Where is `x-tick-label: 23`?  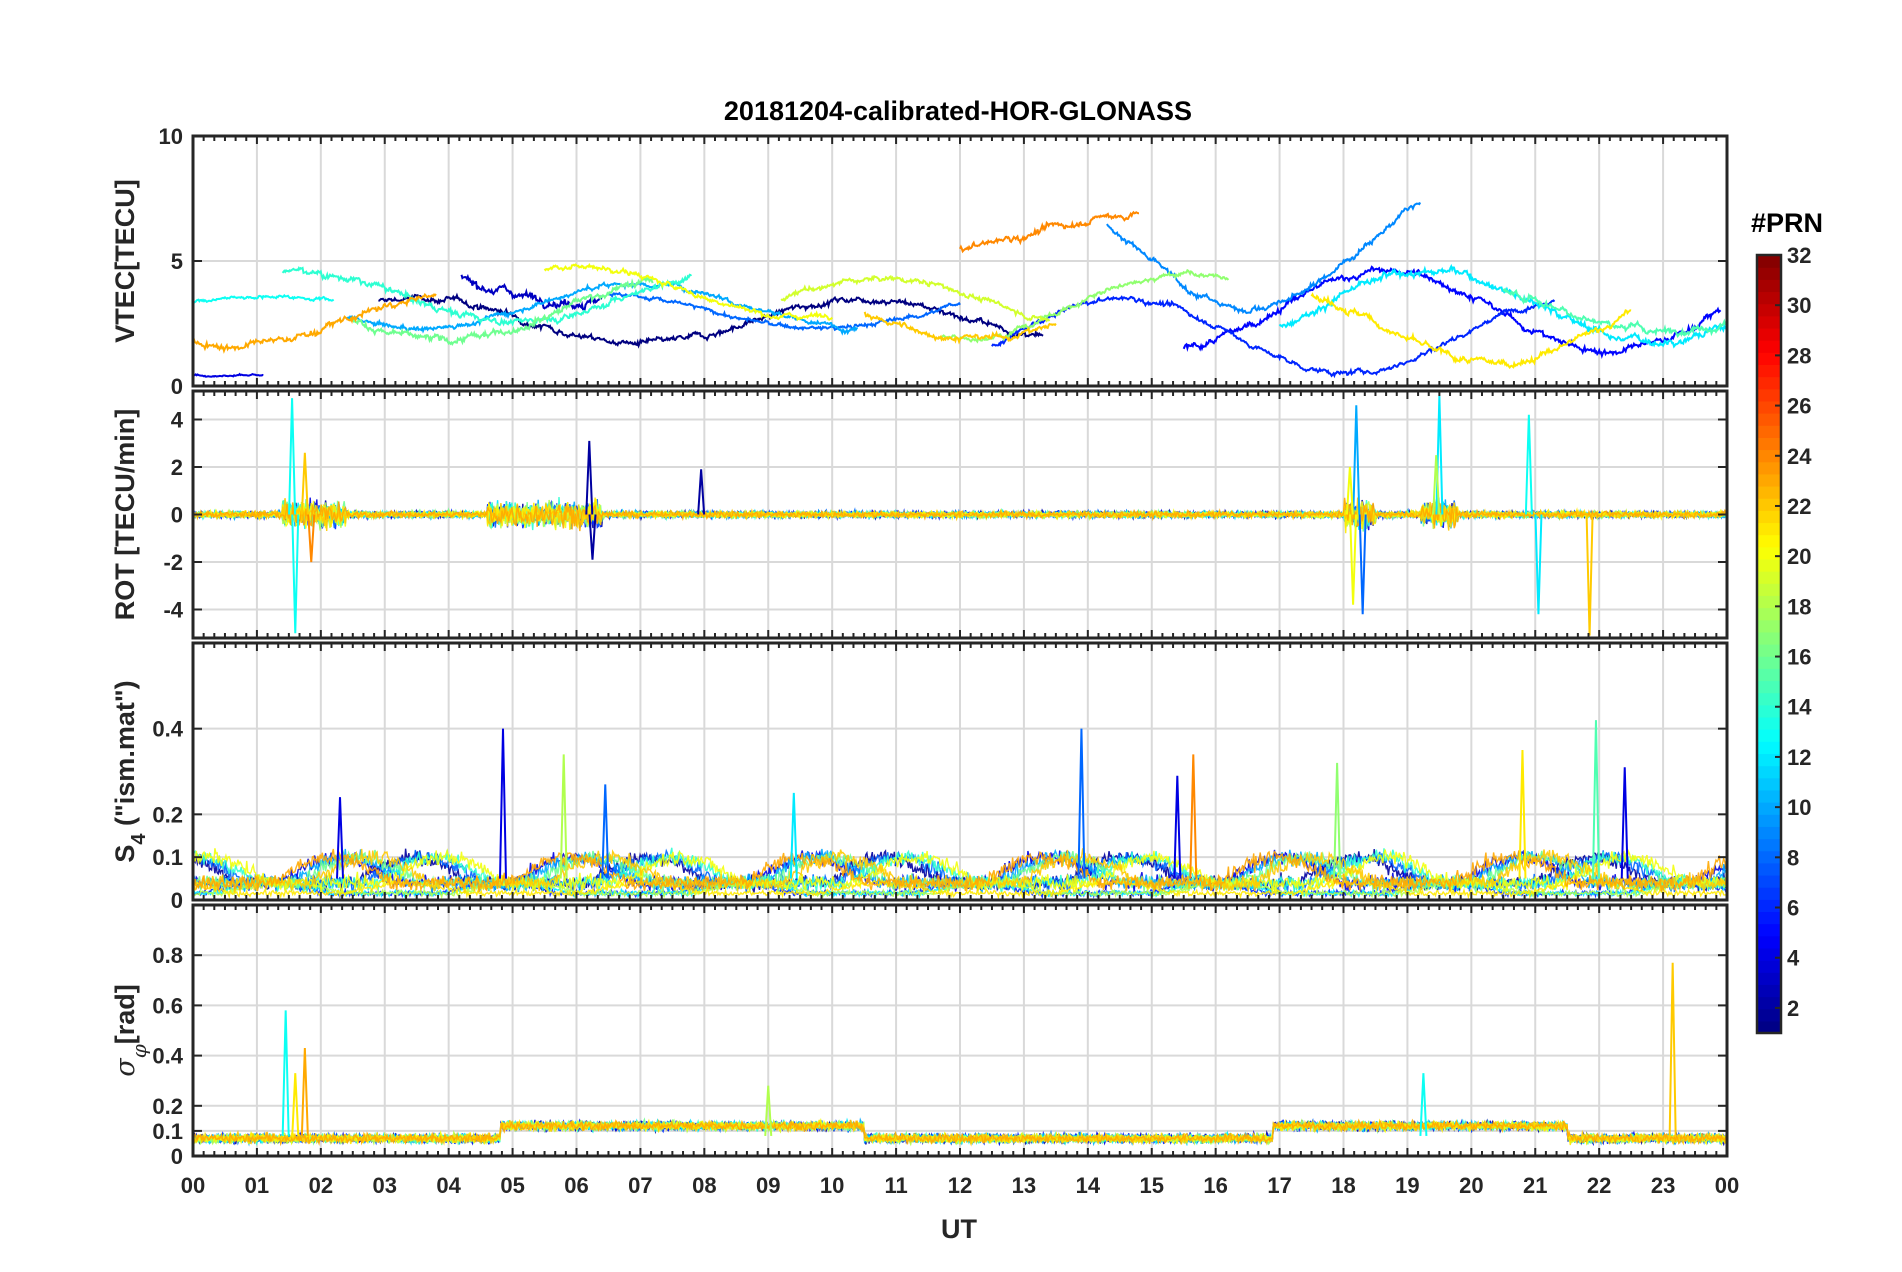 x-tick-label: 23 is located at coordinates (1663, 1185).